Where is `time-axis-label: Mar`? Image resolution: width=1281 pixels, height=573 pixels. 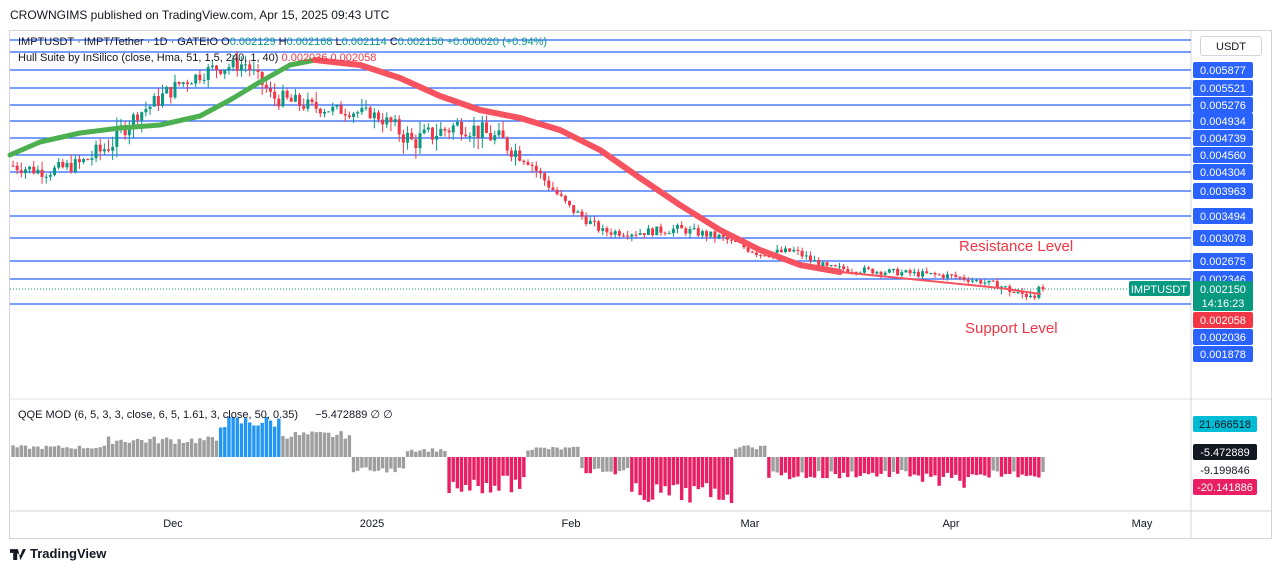
time-axis-label: Mar is located at coordinates (750, 524).